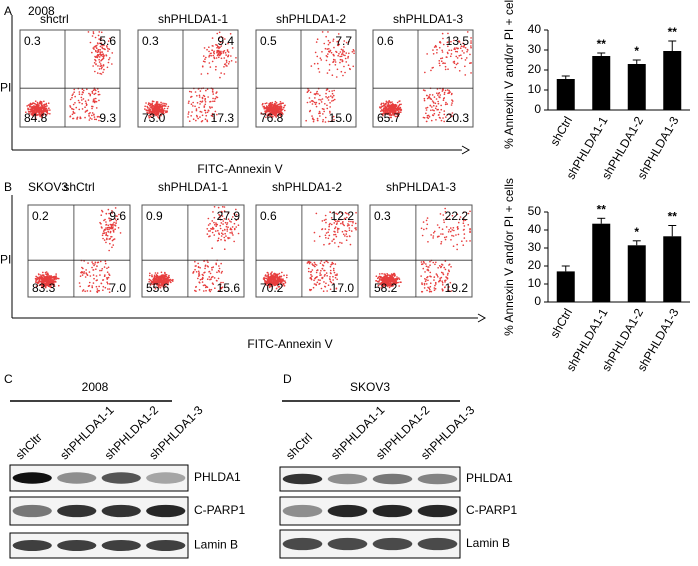 This screenshot has height=566, width=698. I want to click on quadrant-value: 0.5, so click(268, 41).